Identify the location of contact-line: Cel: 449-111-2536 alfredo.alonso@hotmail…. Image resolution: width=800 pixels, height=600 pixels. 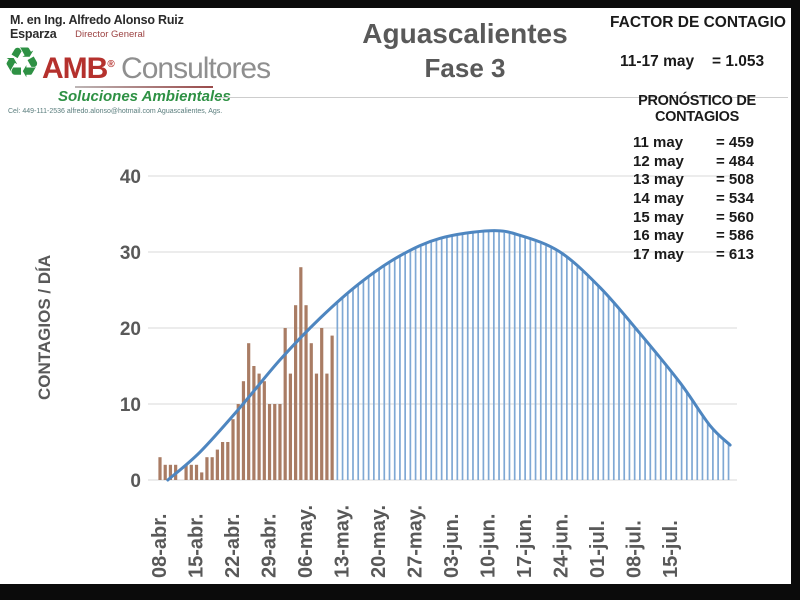
(115, 111).